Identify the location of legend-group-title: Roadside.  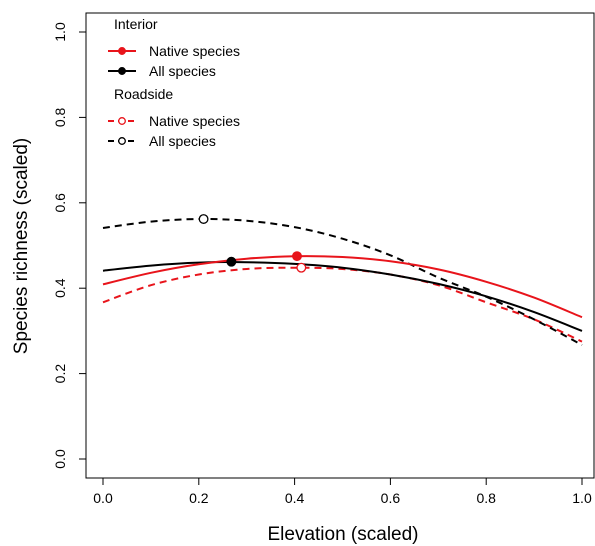
(143, 94).